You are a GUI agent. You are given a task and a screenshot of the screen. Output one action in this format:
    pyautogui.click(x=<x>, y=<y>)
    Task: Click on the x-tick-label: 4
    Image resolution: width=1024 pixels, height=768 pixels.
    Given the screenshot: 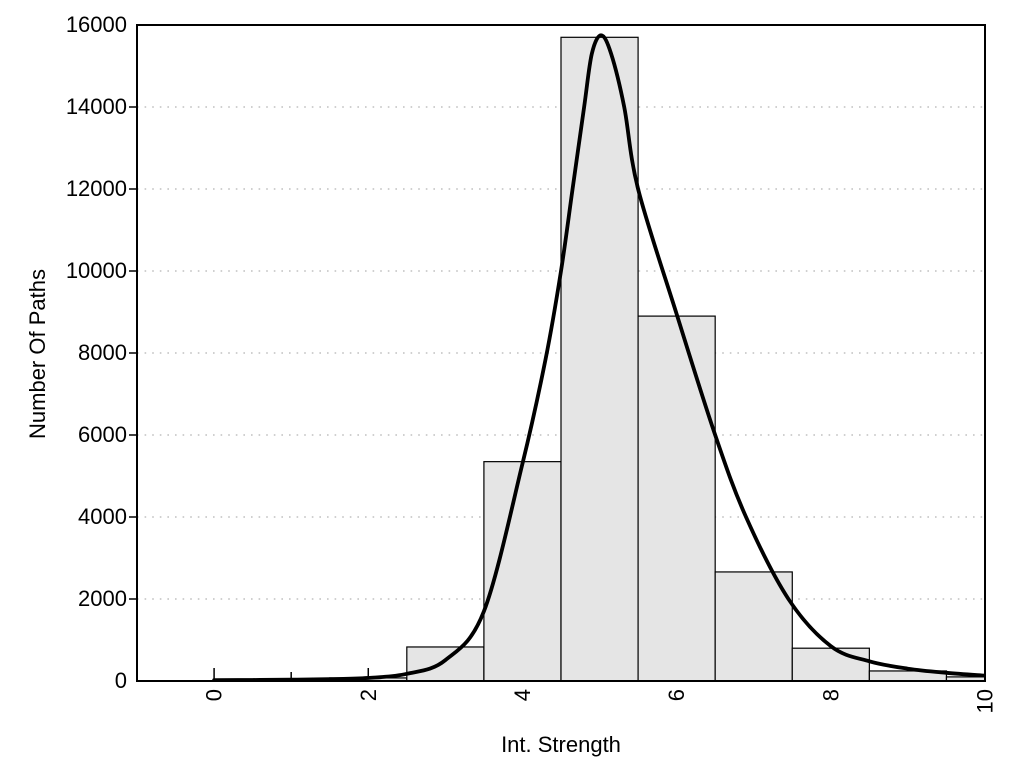 What is the action you would take?
    pyautogui.click(x=522, y=695)
    